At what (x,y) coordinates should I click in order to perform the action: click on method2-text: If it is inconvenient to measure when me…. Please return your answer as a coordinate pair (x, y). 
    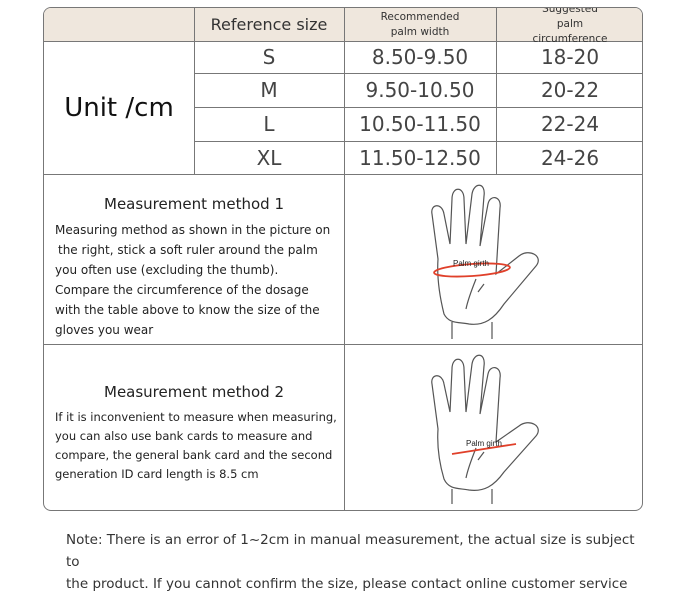
    Looking at the image, I should click on (200, 446).